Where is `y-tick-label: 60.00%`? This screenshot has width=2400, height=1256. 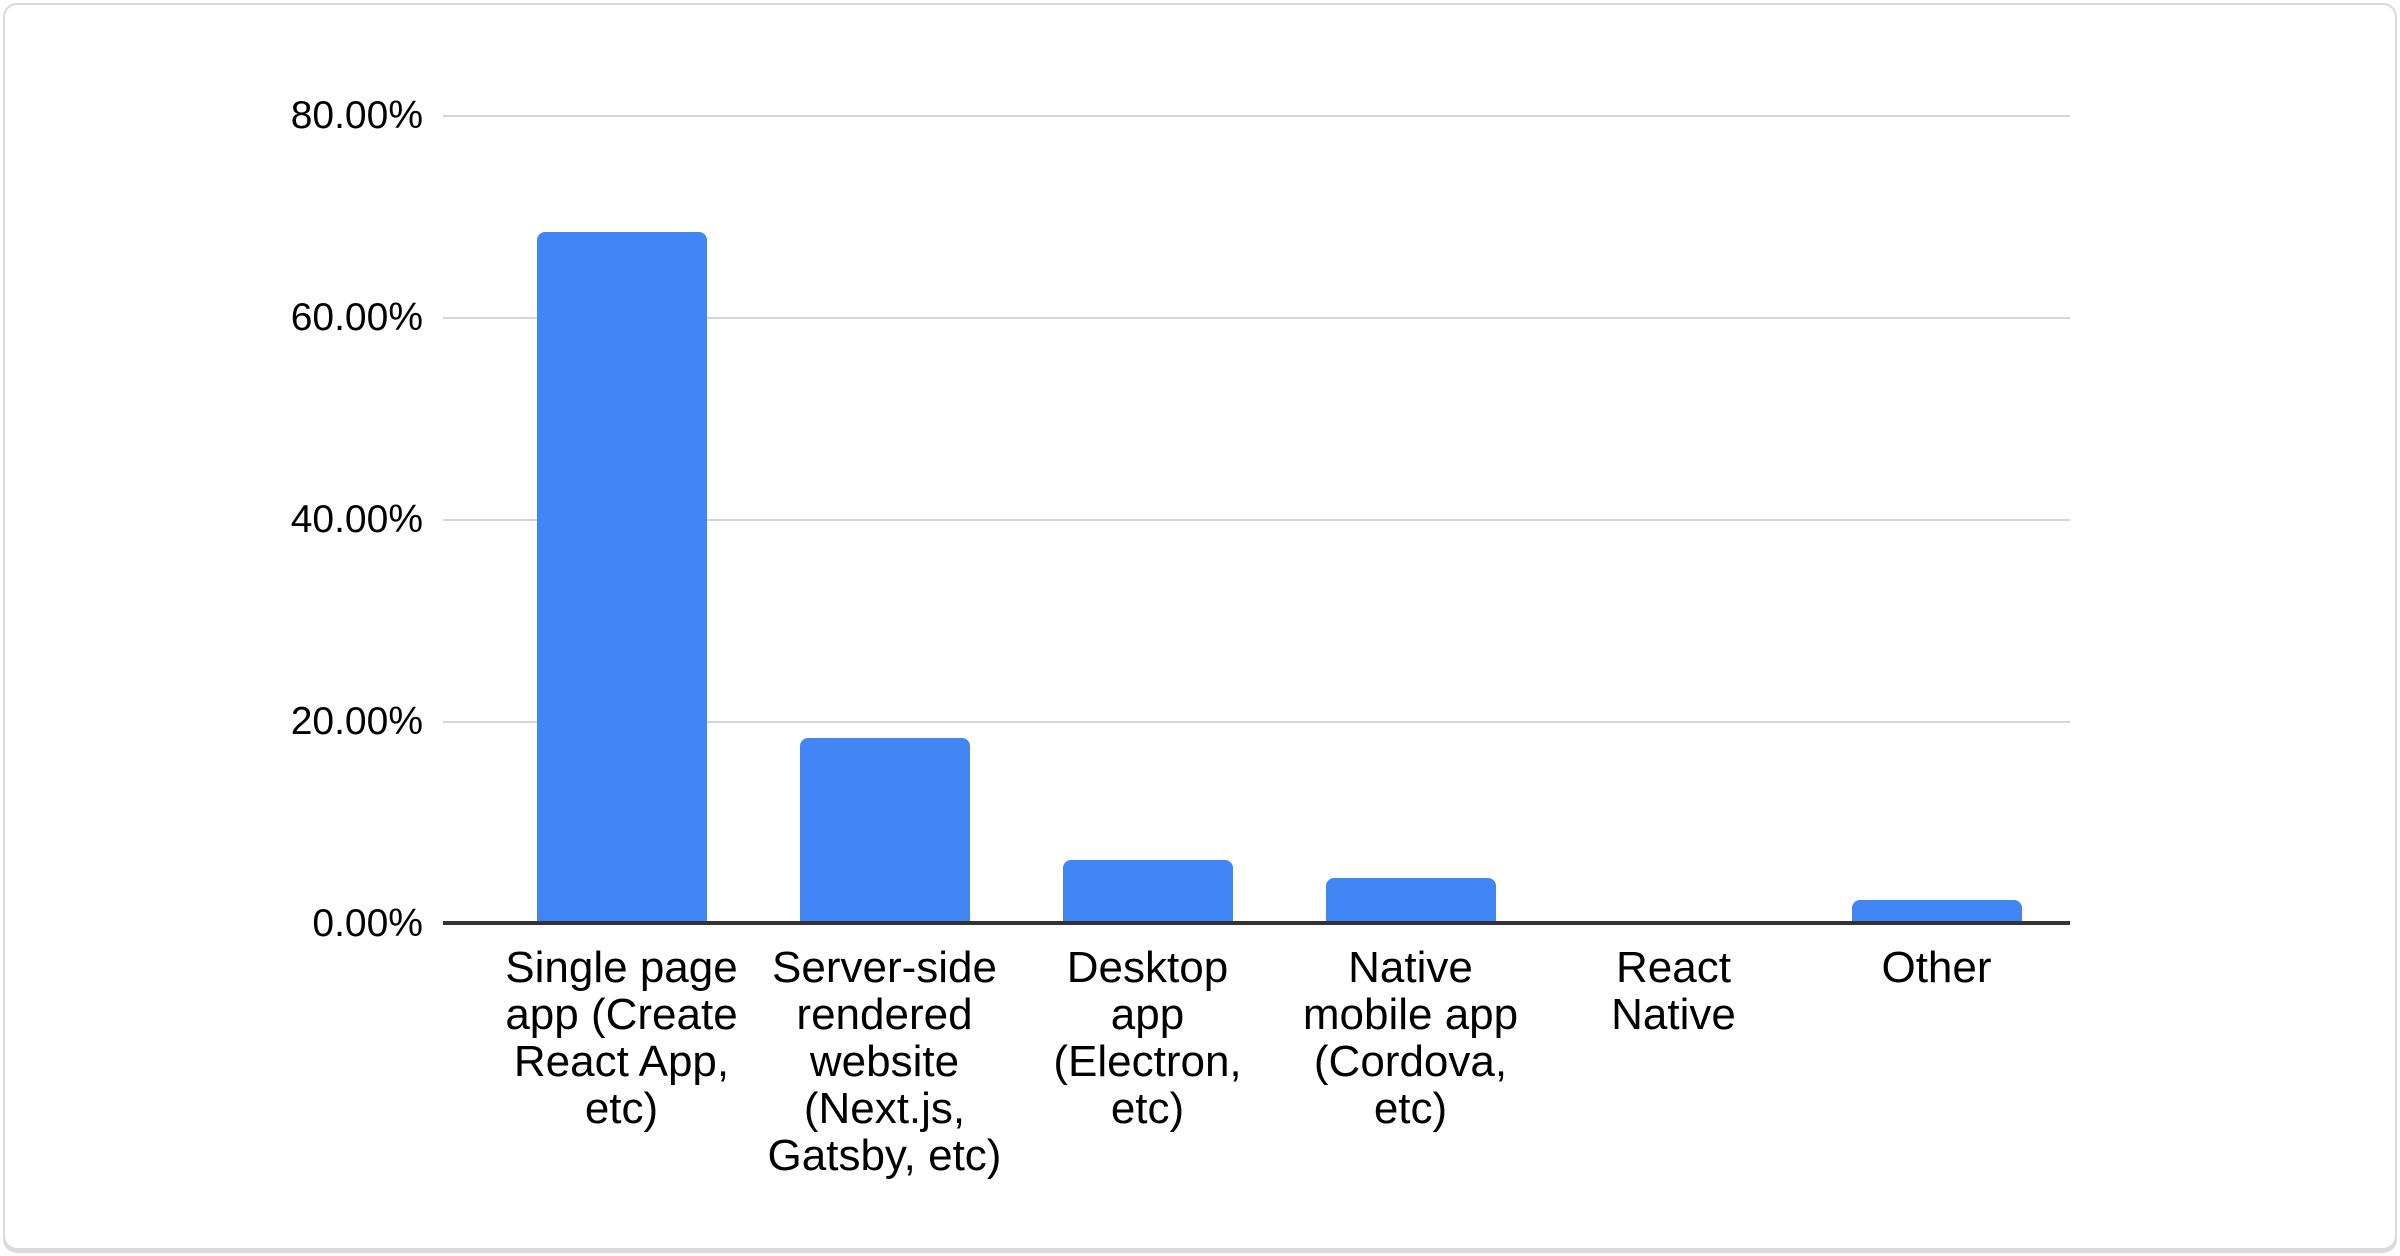
y-tick-label: 60.00% is located at coordinates (356, 317).